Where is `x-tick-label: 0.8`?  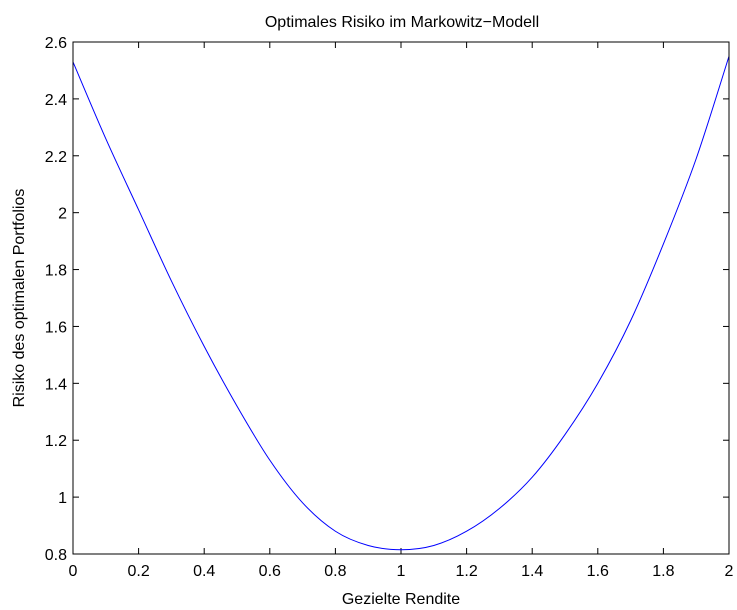 x-tick-label: 0.8 is located at coordinates (335, 571).